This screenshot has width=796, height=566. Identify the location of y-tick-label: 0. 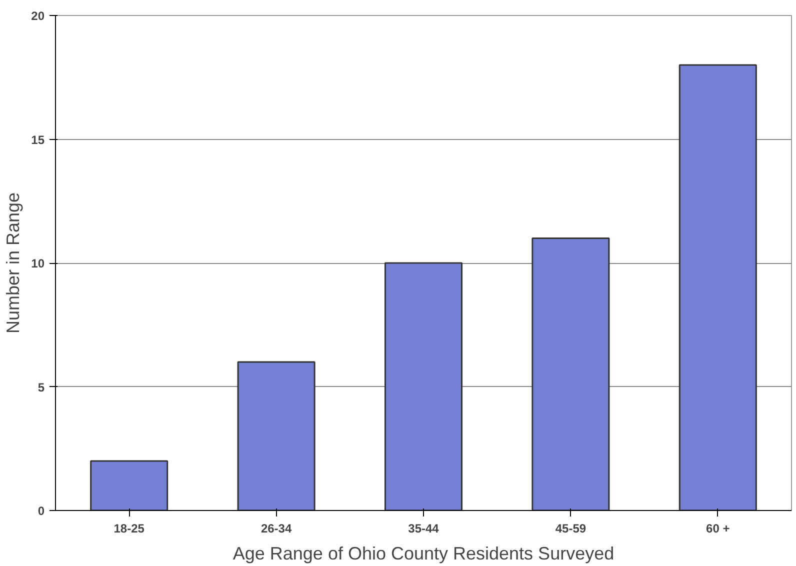
(41, 511).